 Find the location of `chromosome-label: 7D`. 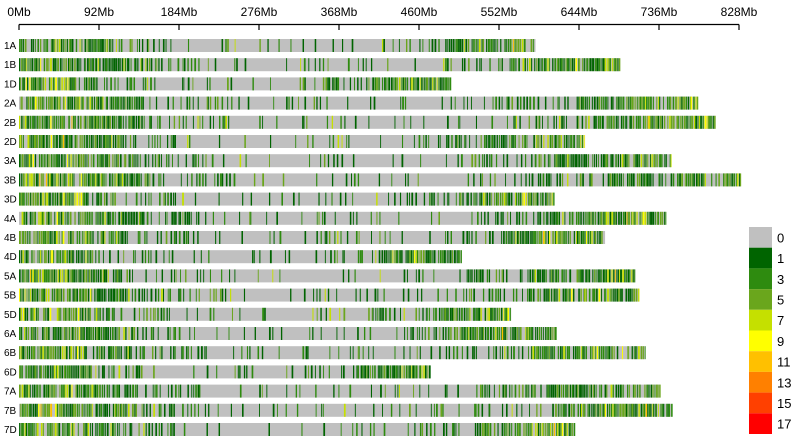

chromosome-label: 7D is located at coordinates (10, 430).